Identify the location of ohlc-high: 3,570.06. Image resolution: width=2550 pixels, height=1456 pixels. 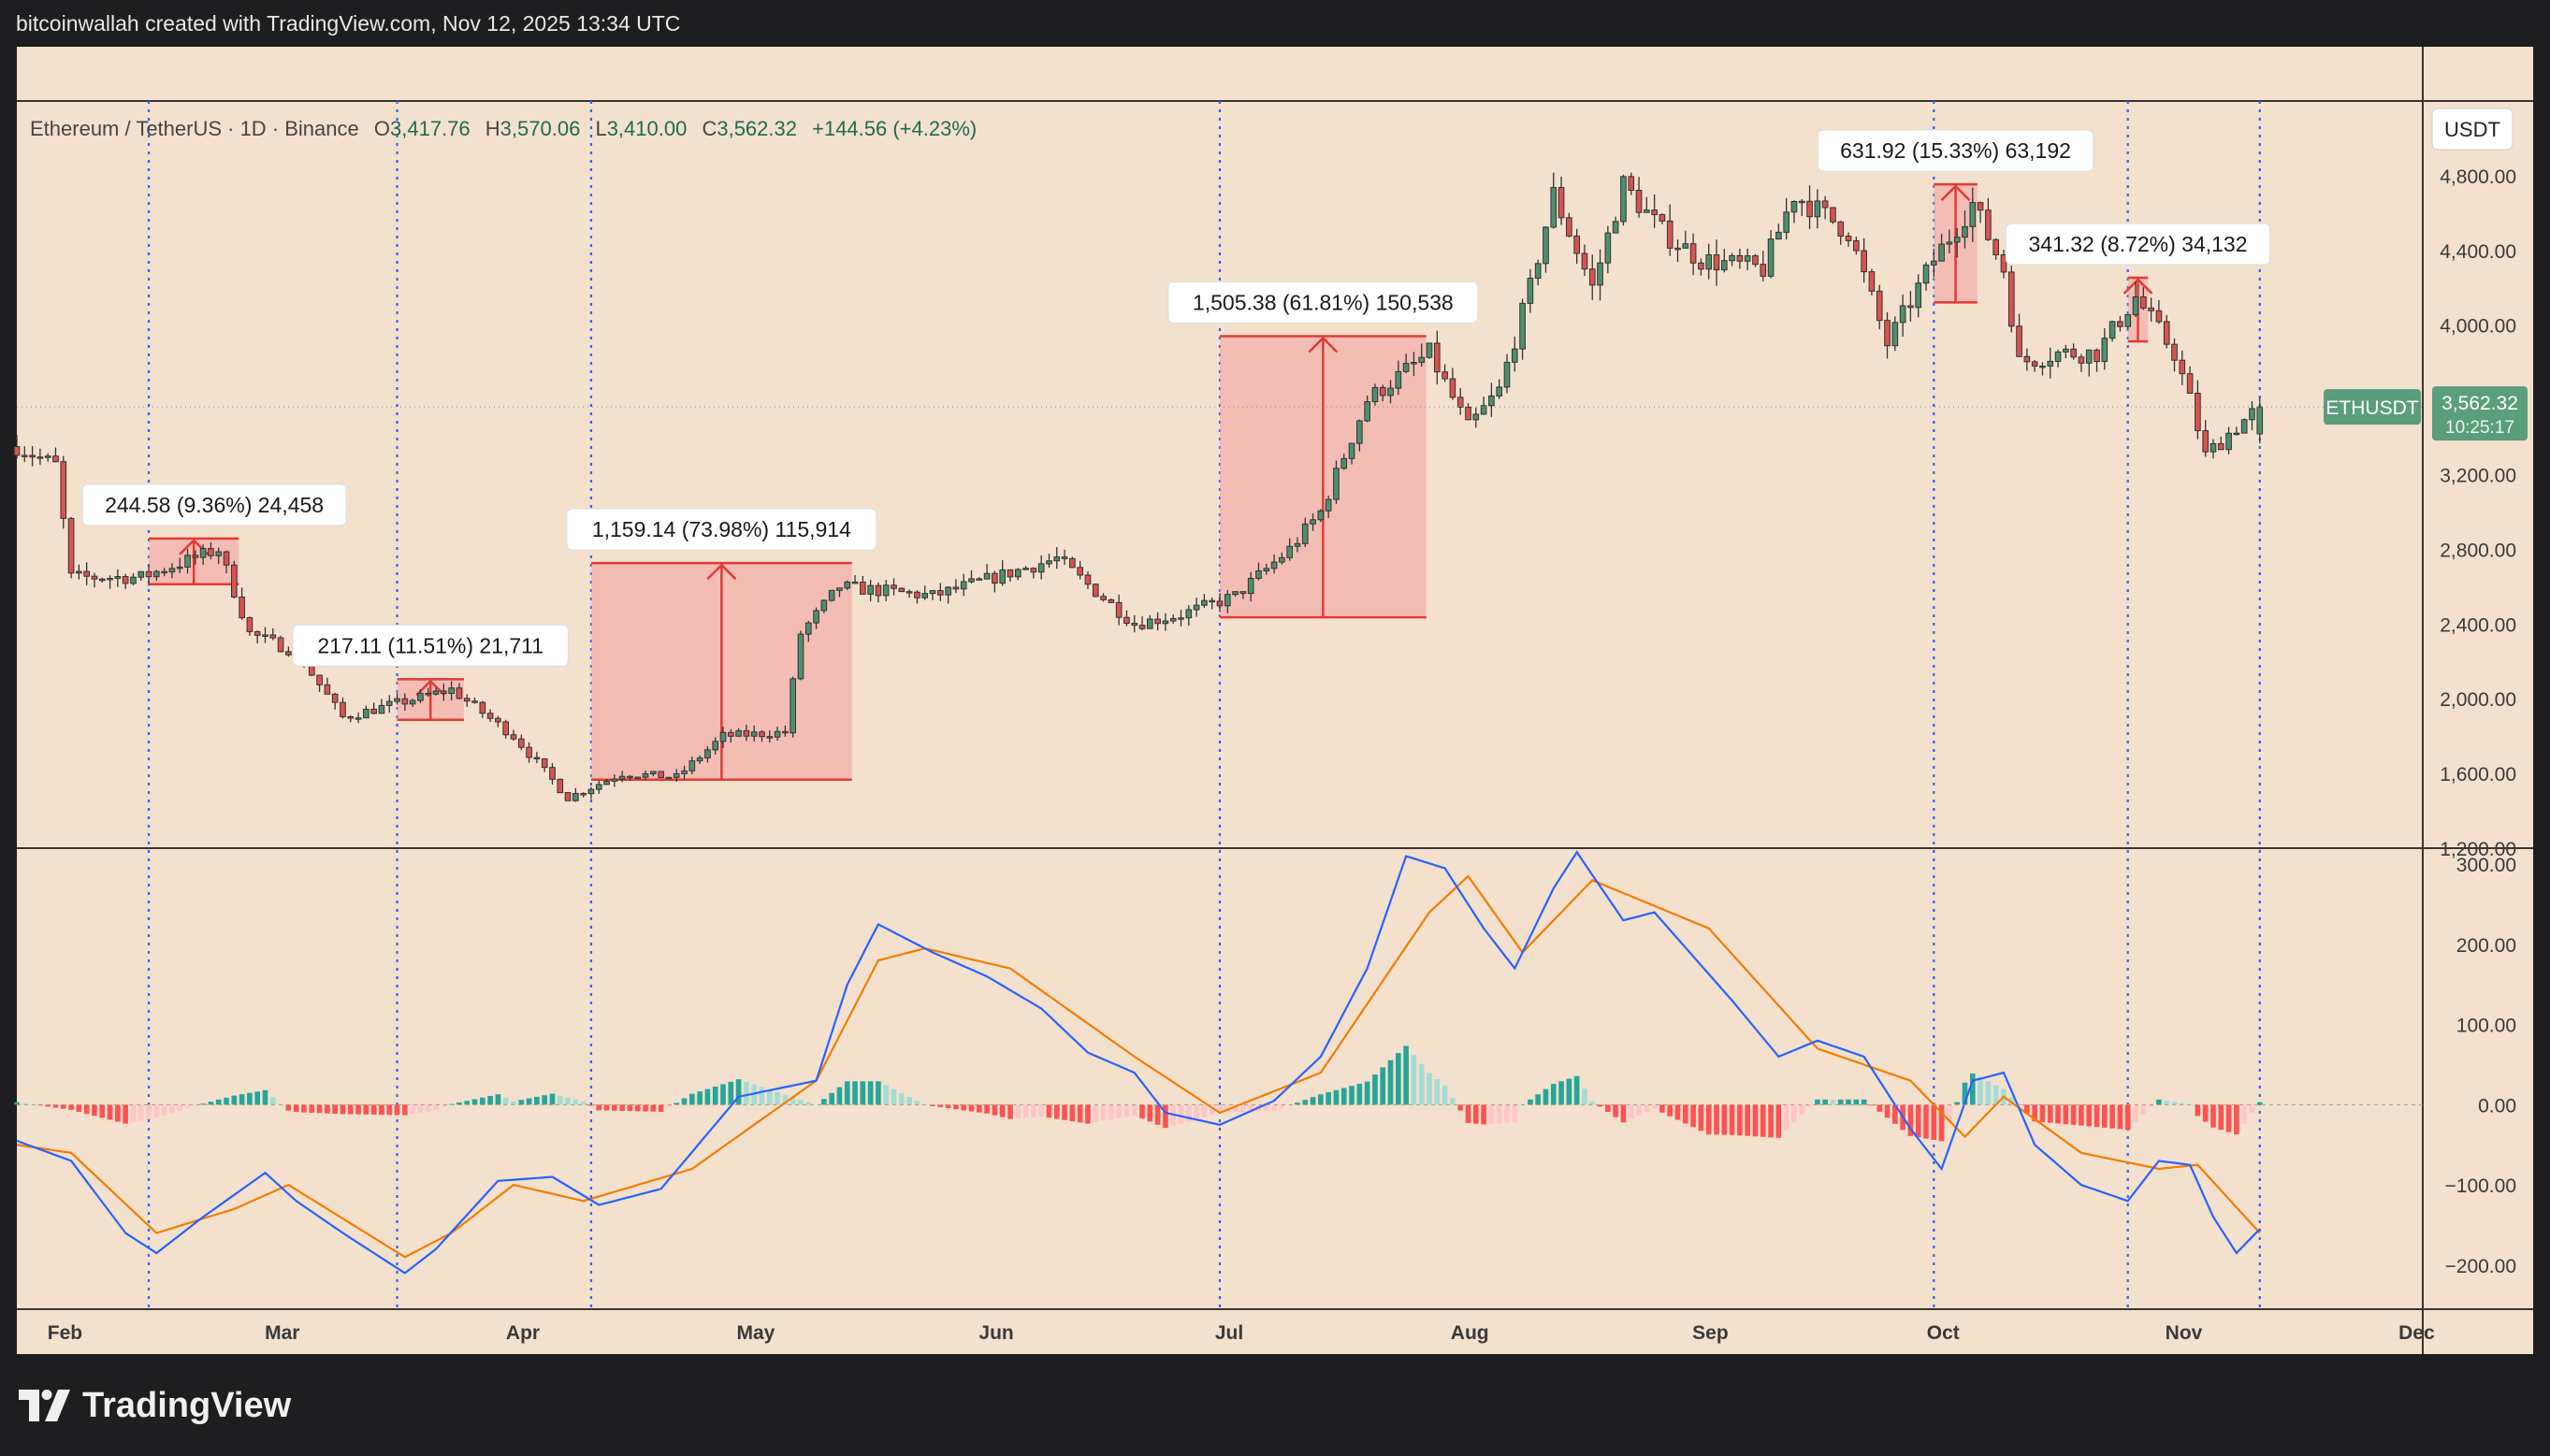
(540, 128).